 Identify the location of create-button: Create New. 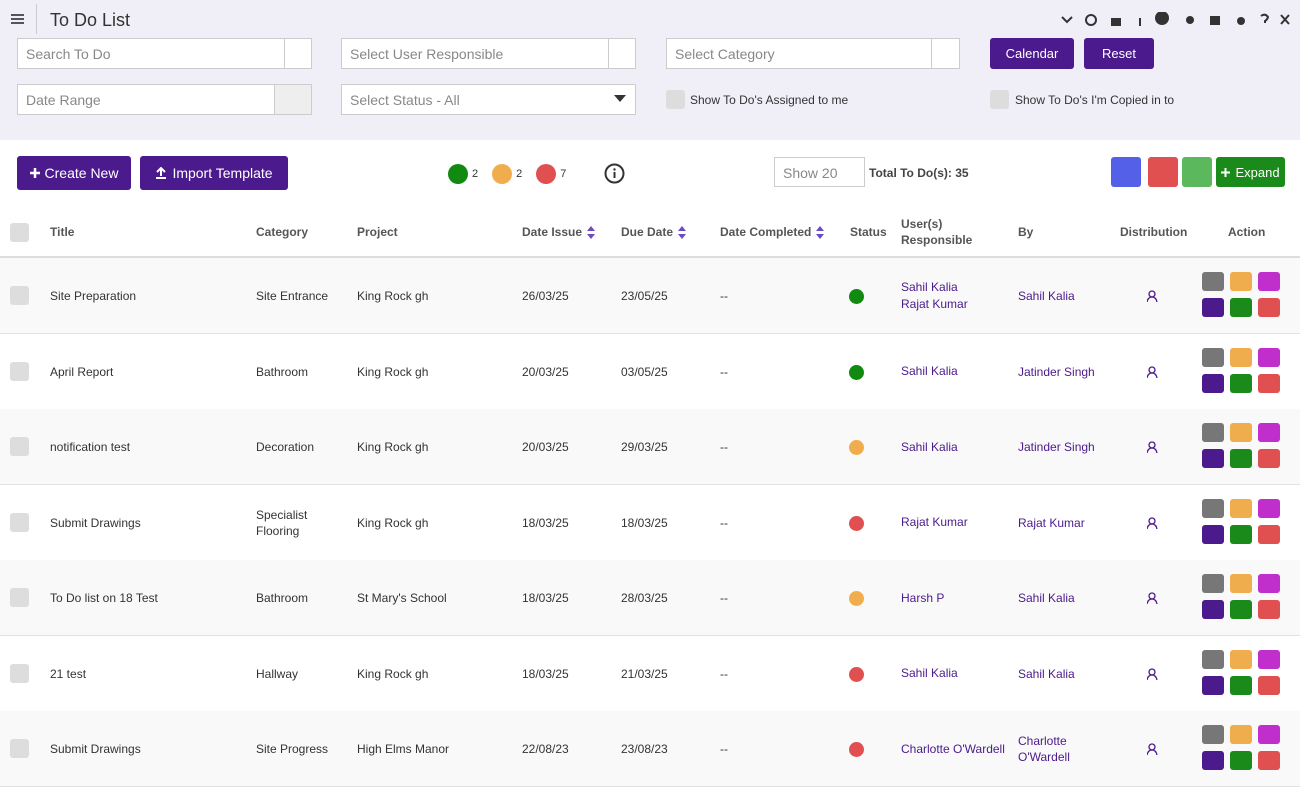
(74, 173).